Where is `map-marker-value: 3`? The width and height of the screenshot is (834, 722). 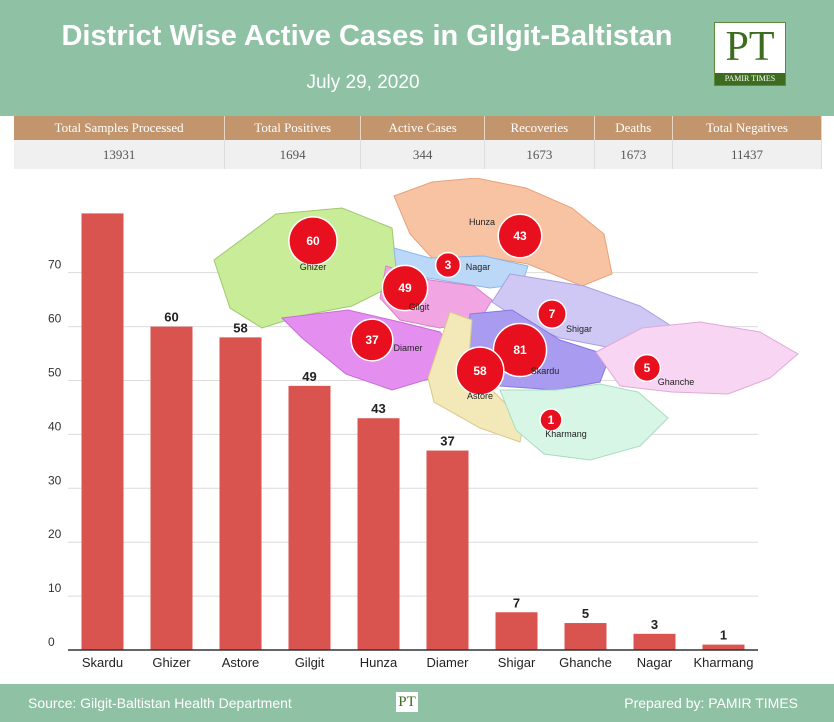 map-marker-value: 3 is located at coordinates (448, 265).